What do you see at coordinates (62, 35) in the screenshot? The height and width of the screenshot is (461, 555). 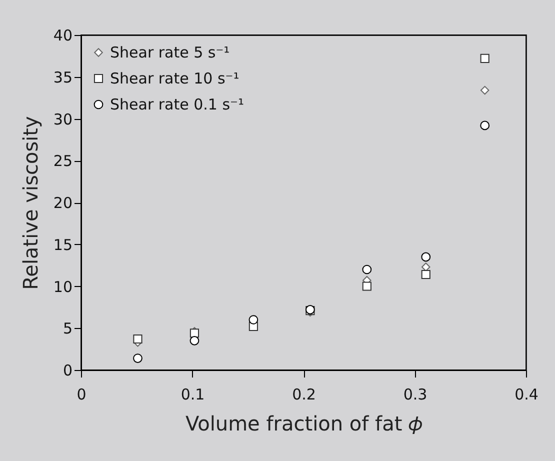 I see `y-tick-label: 40` at bounding box center [62, 35].